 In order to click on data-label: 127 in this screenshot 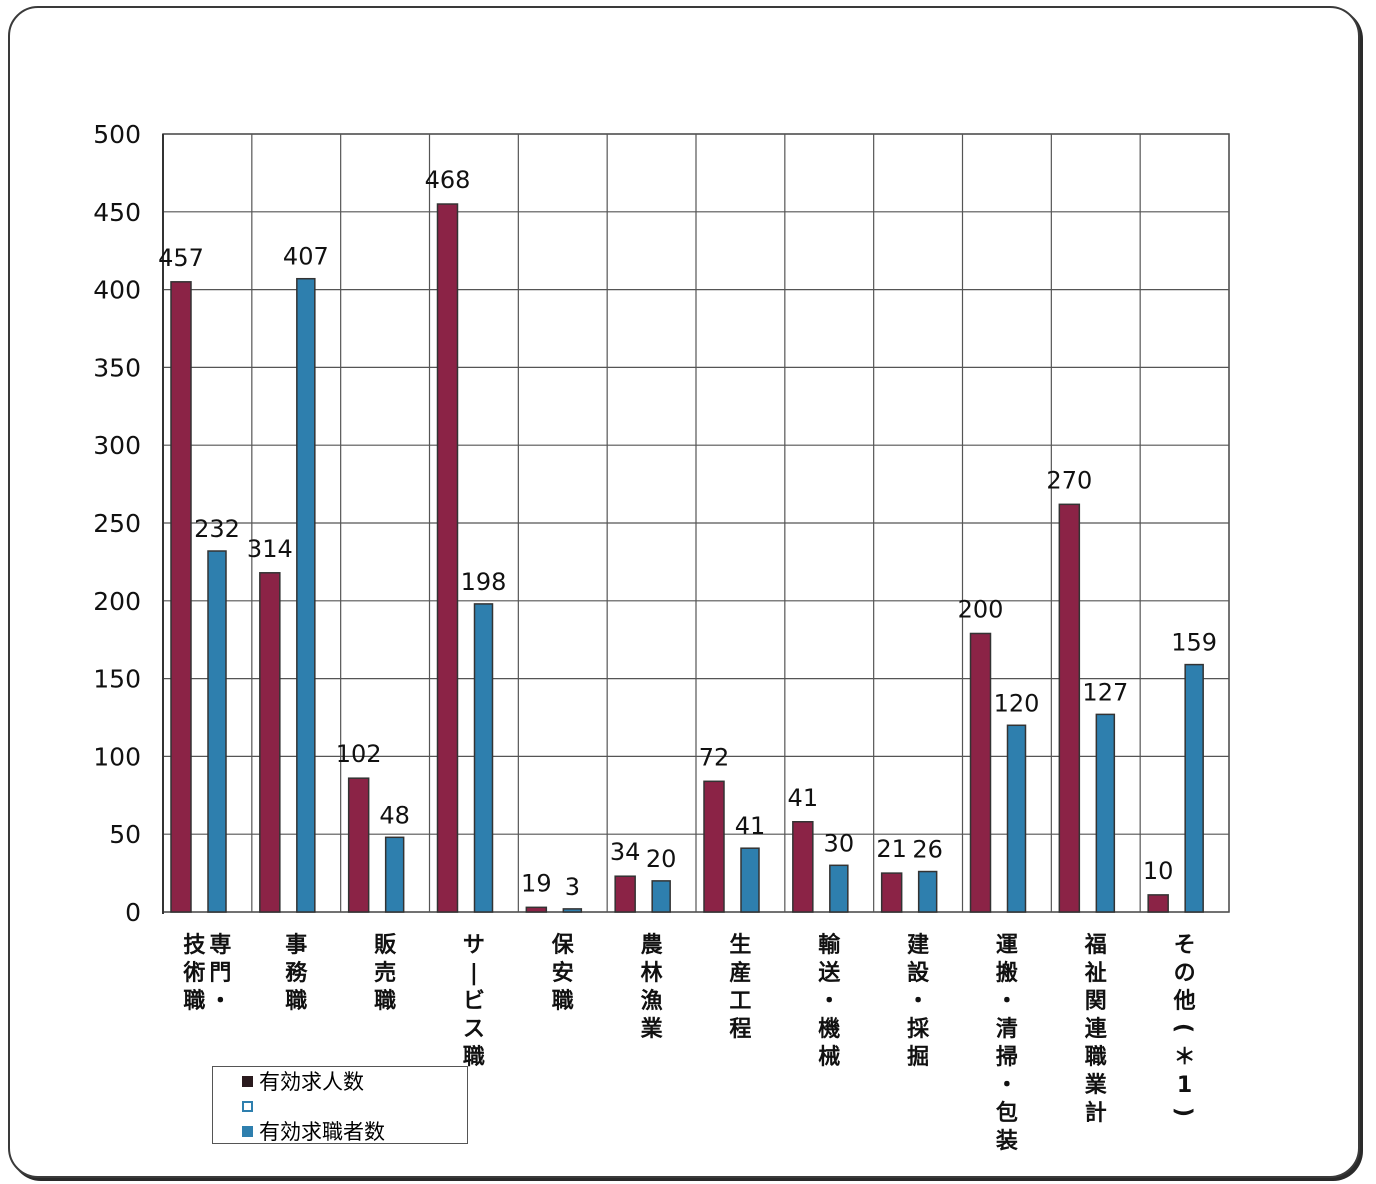, I will do `click(1105, 692)`.